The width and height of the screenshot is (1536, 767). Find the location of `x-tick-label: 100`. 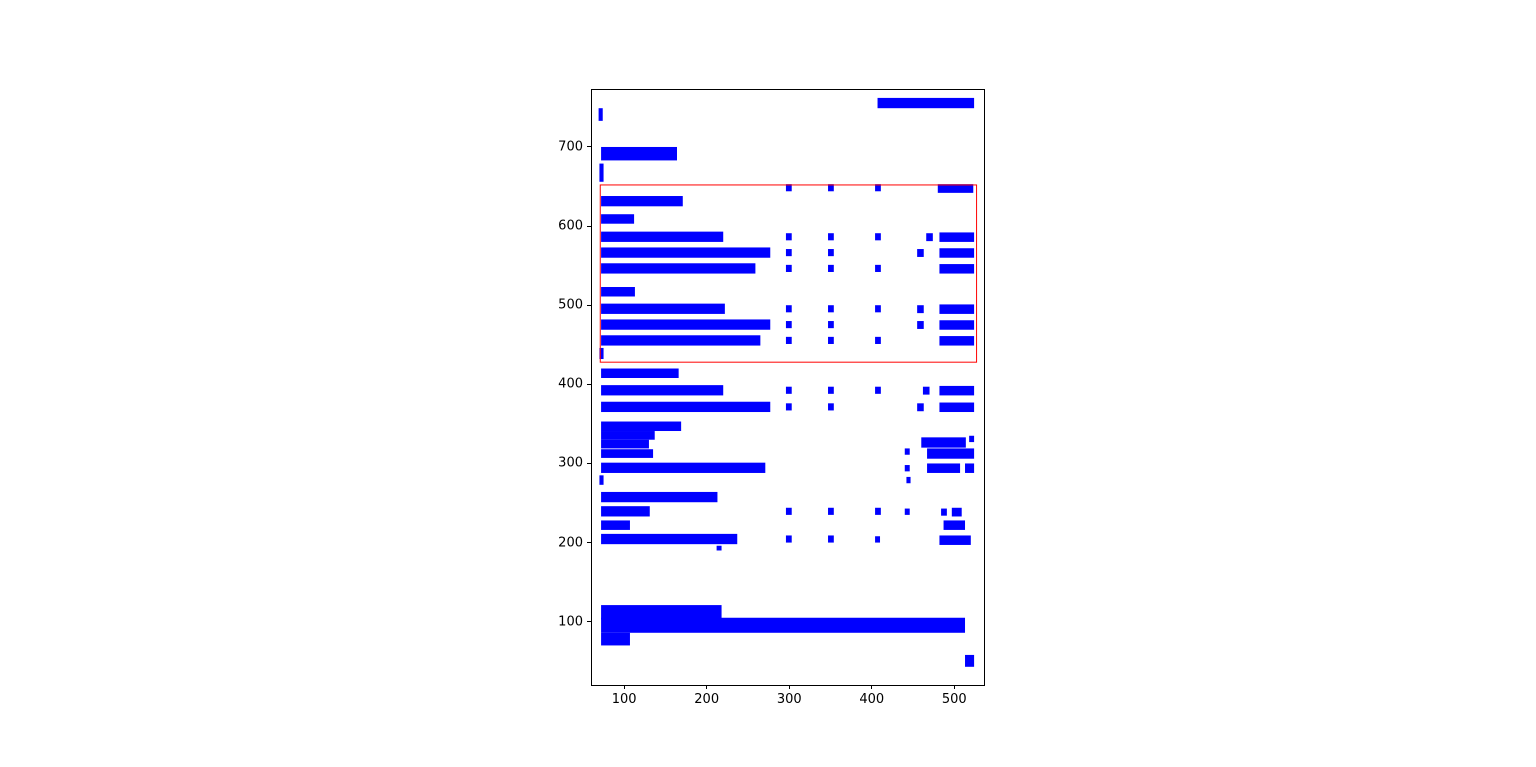

x-tick-label: 100 is located at coordinates (624, 699).